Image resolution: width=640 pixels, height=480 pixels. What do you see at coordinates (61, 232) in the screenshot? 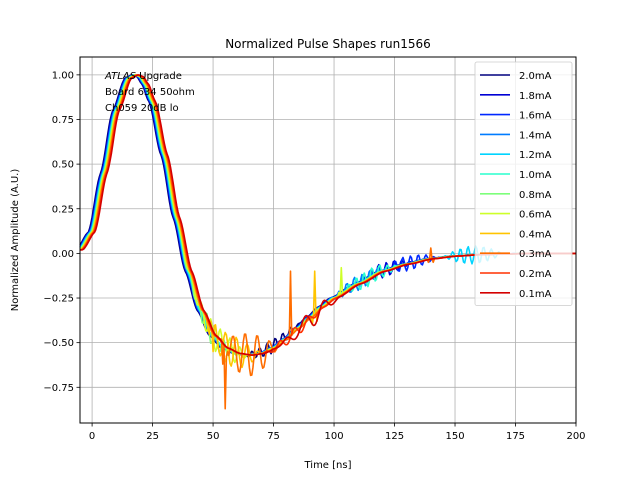
I see `y-axis: −0.75 −0.50 −0.25 0.00 0.25 0.50 0.75 1.00` at bounding box center [61, 232].